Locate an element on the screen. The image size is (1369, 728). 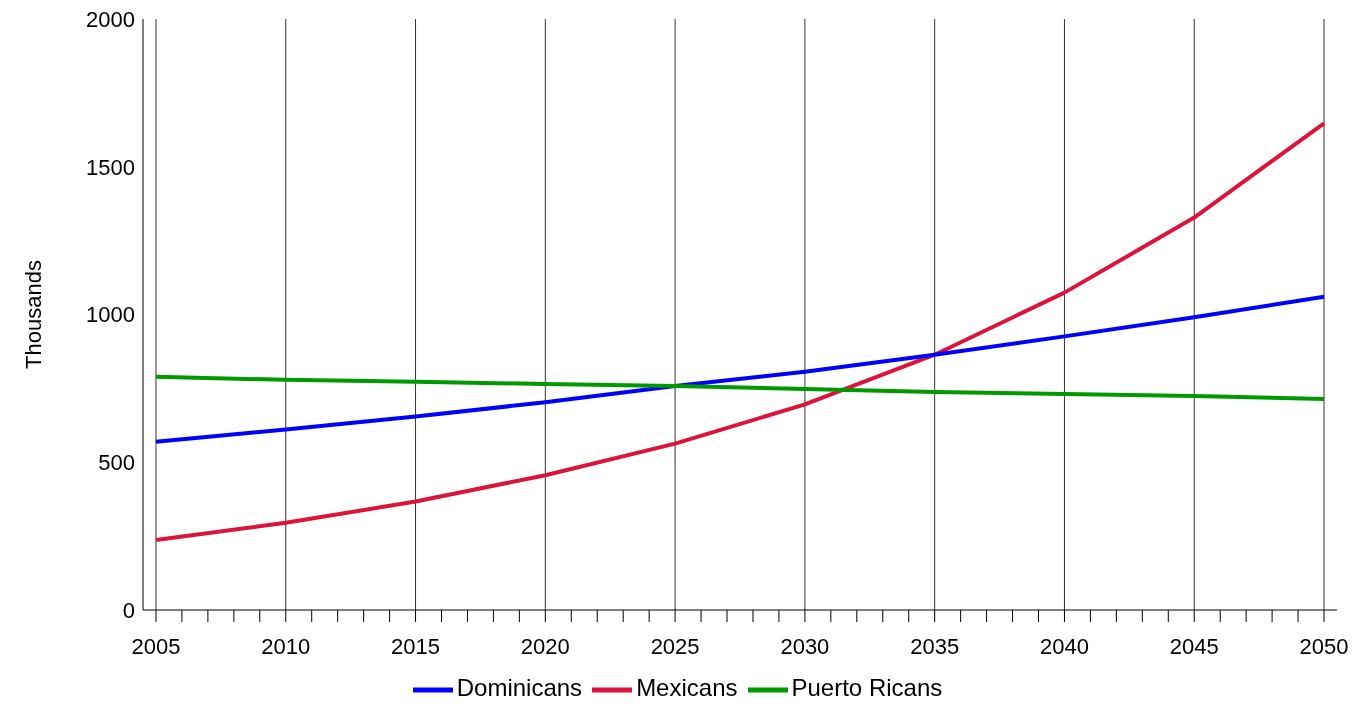
y-tick-label: 1500 is located at coordinates (110, 167).